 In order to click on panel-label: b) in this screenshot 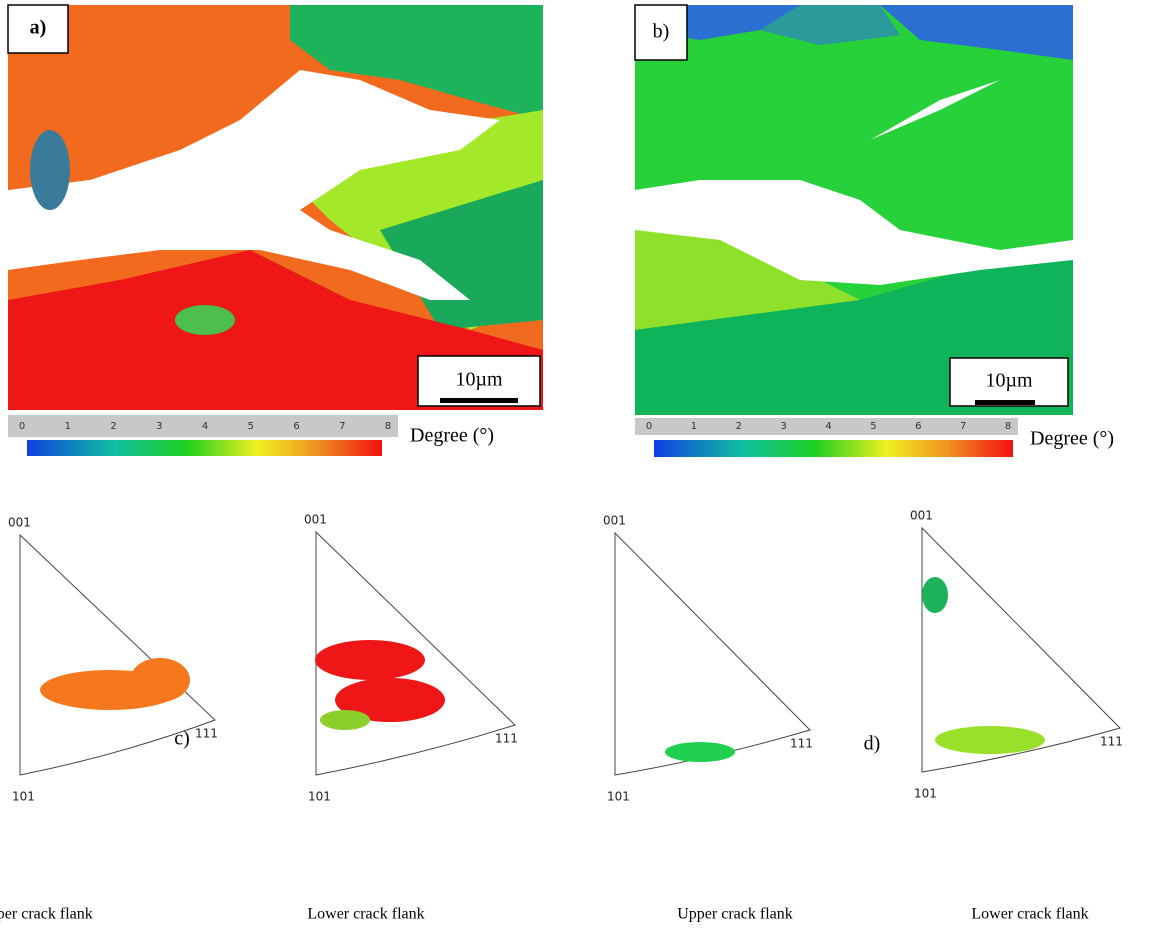, I will do `click(661, 32)`.